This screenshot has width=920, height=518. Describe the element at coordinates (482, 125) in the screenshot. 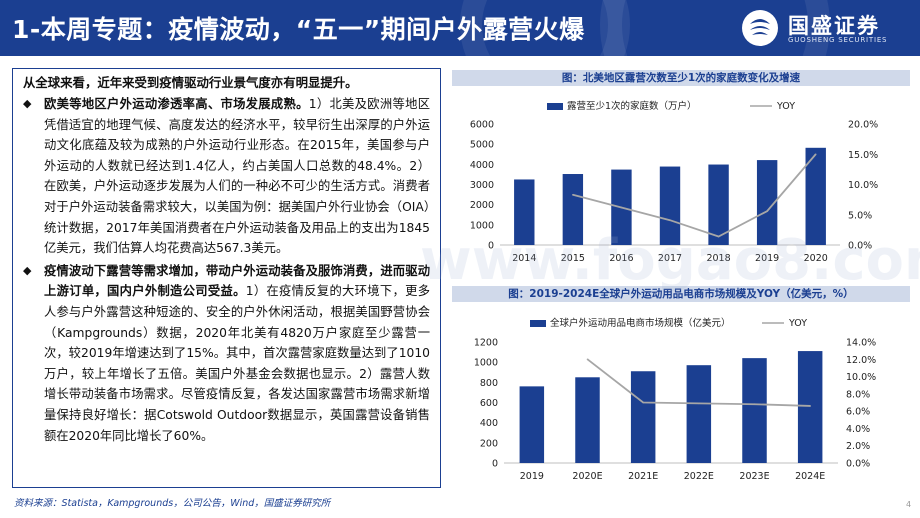

I see `y-left-tick-label: 6000` at that location.